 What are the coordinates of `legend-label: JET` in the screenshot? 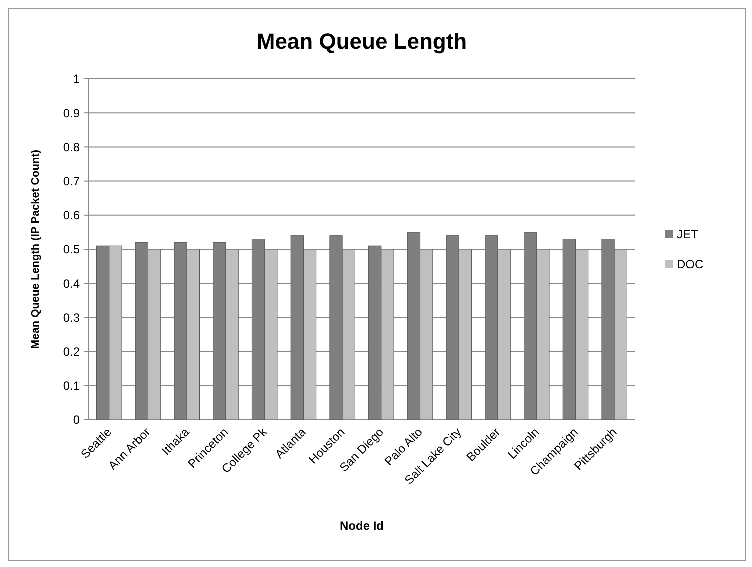 It's located at (688, 235).